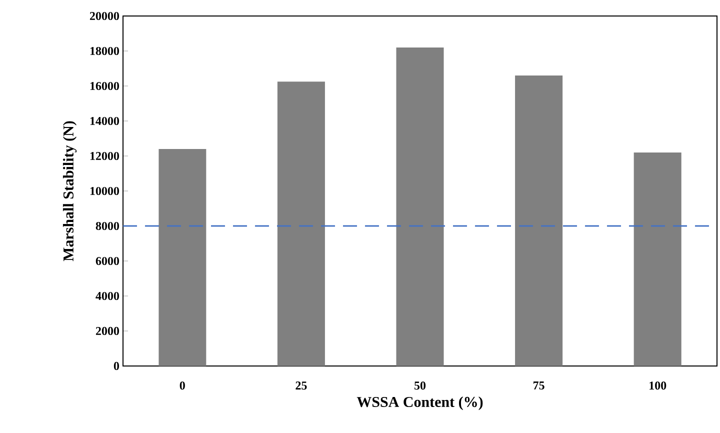 This screenshot has width=720, height=433. Describe the element at coordinates (420, 386) in the screenshot. I see `x-tick-label: 50` at that location.